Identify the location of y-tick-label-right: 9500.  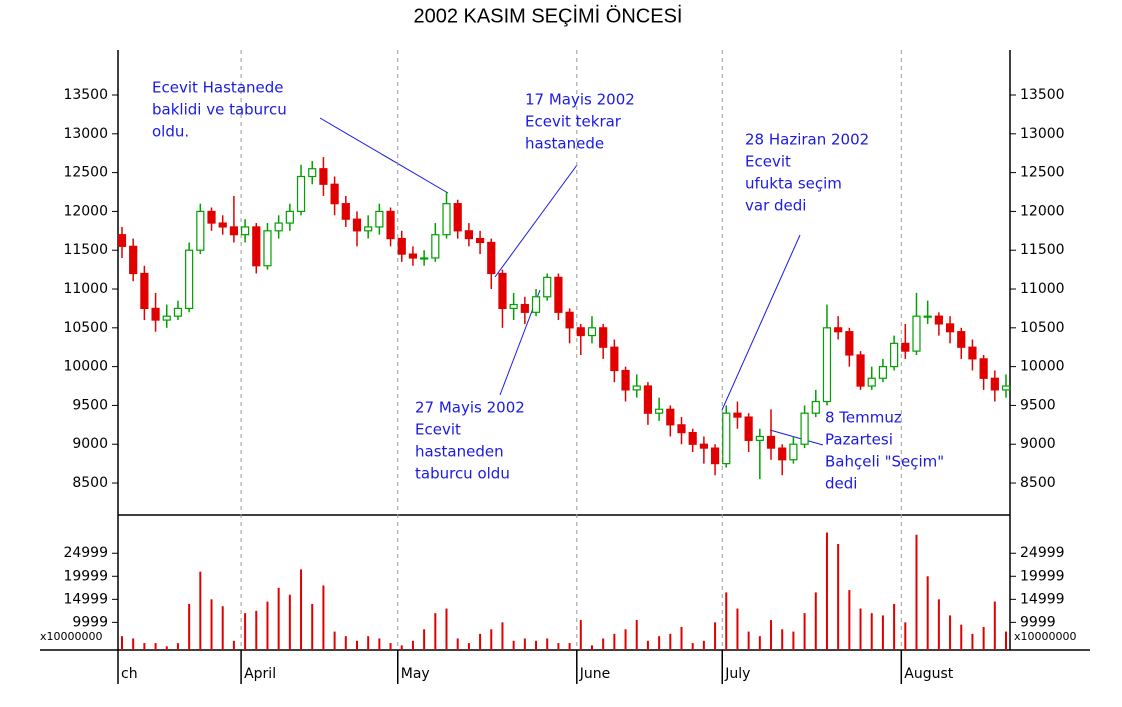
(1038, 405).